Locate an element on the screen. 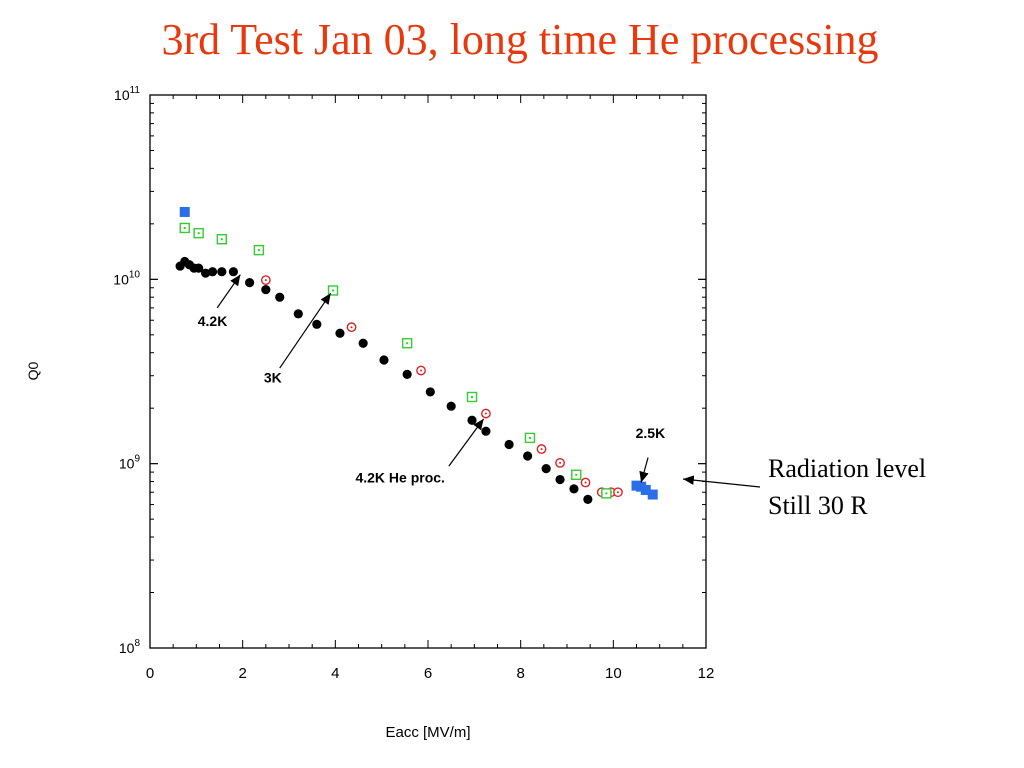 Image resolution: width=1024 pixels, height=768 pixels. x-tick-label: 12 is located at coordinates (706, 673).